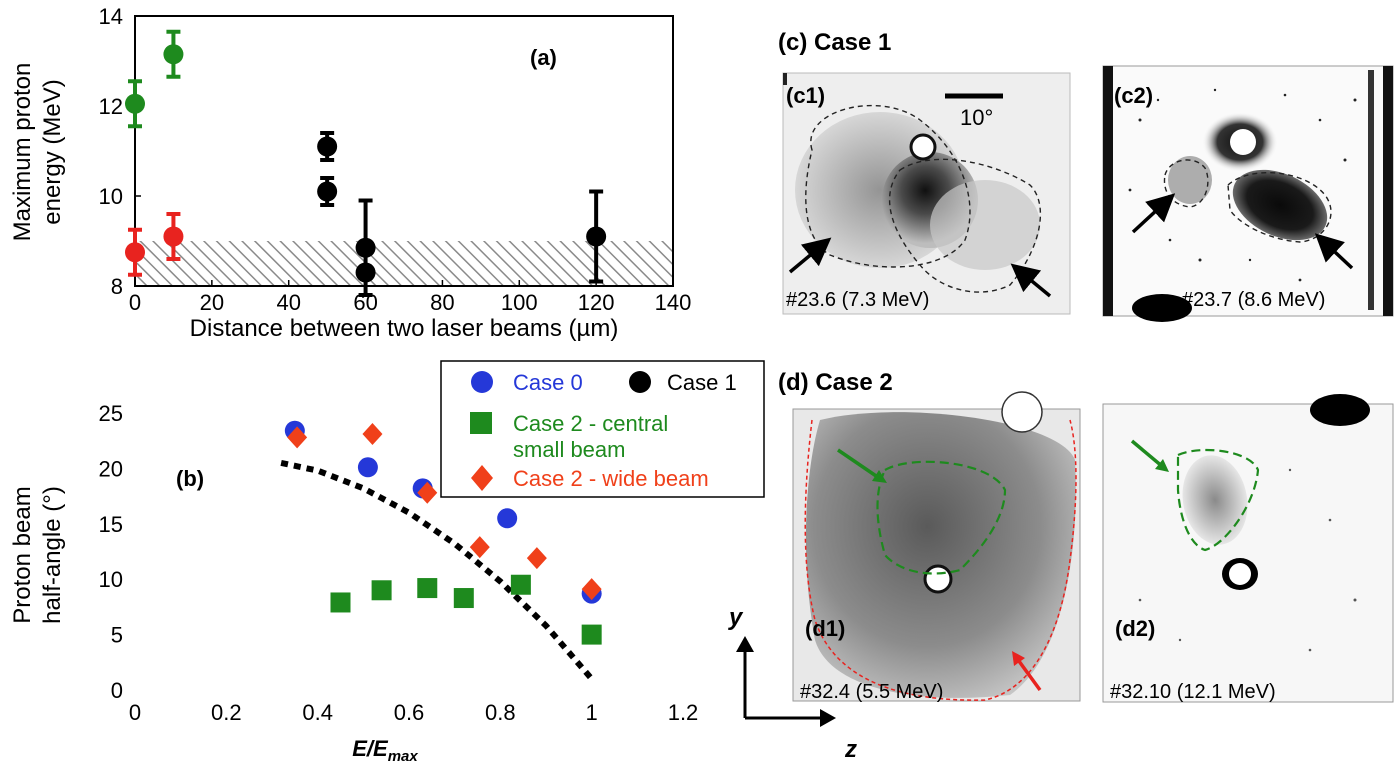 The height and width of the screenshot is (767, 1400). Describe the element at coordinates (190, 478) in the screenshot. I see `panel-b-label: (b)` at that location.